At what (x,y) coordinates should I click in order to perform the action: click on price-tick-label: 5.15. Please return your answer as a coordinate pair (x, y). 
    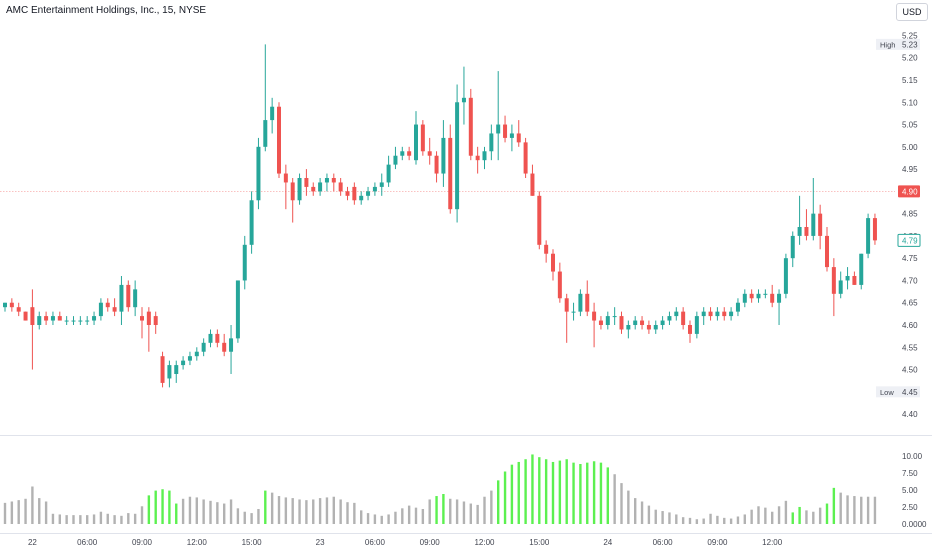
    Looking at the image, I should click on (910, 80).